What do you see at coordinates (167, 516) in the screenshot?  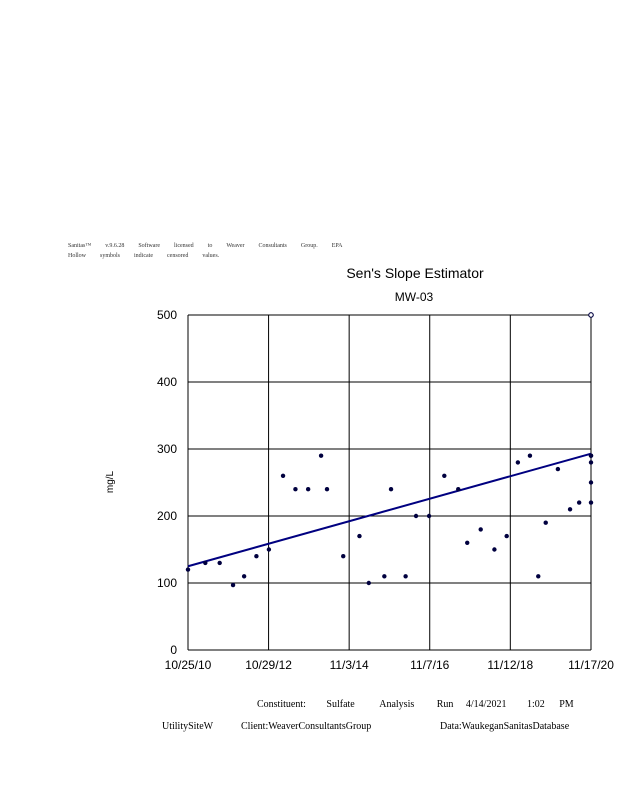 I see `y-tick-label: 200` at bounding box center [167, 516].